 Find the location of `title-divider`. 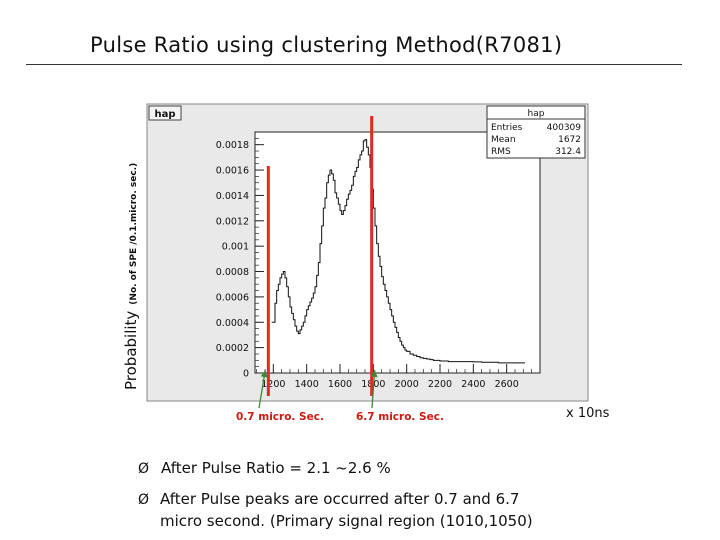

title-divider is located at coordinates (354, 64).